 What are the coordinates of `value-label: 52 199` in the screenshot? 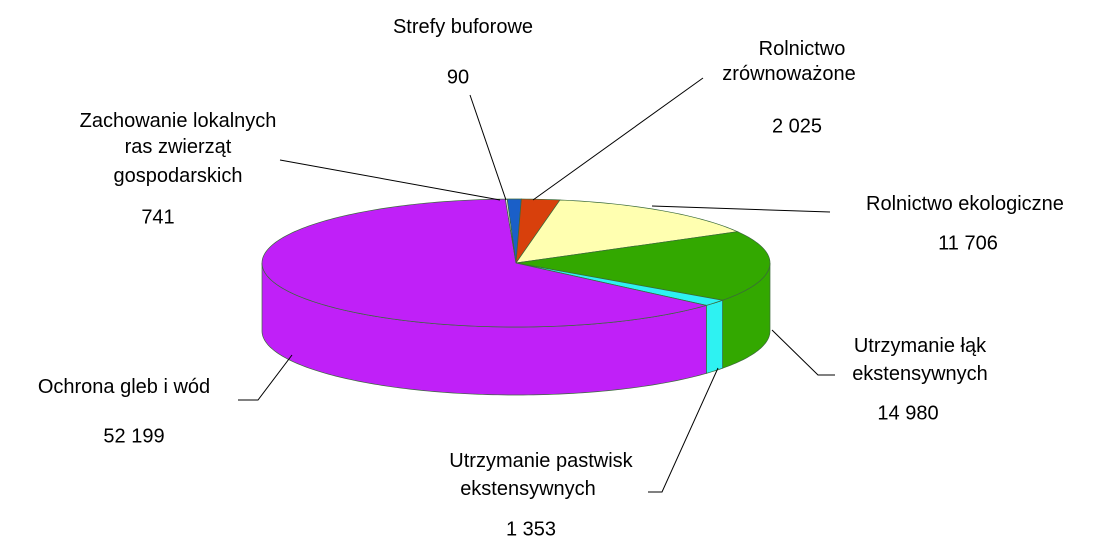 It's located at (133, 436).